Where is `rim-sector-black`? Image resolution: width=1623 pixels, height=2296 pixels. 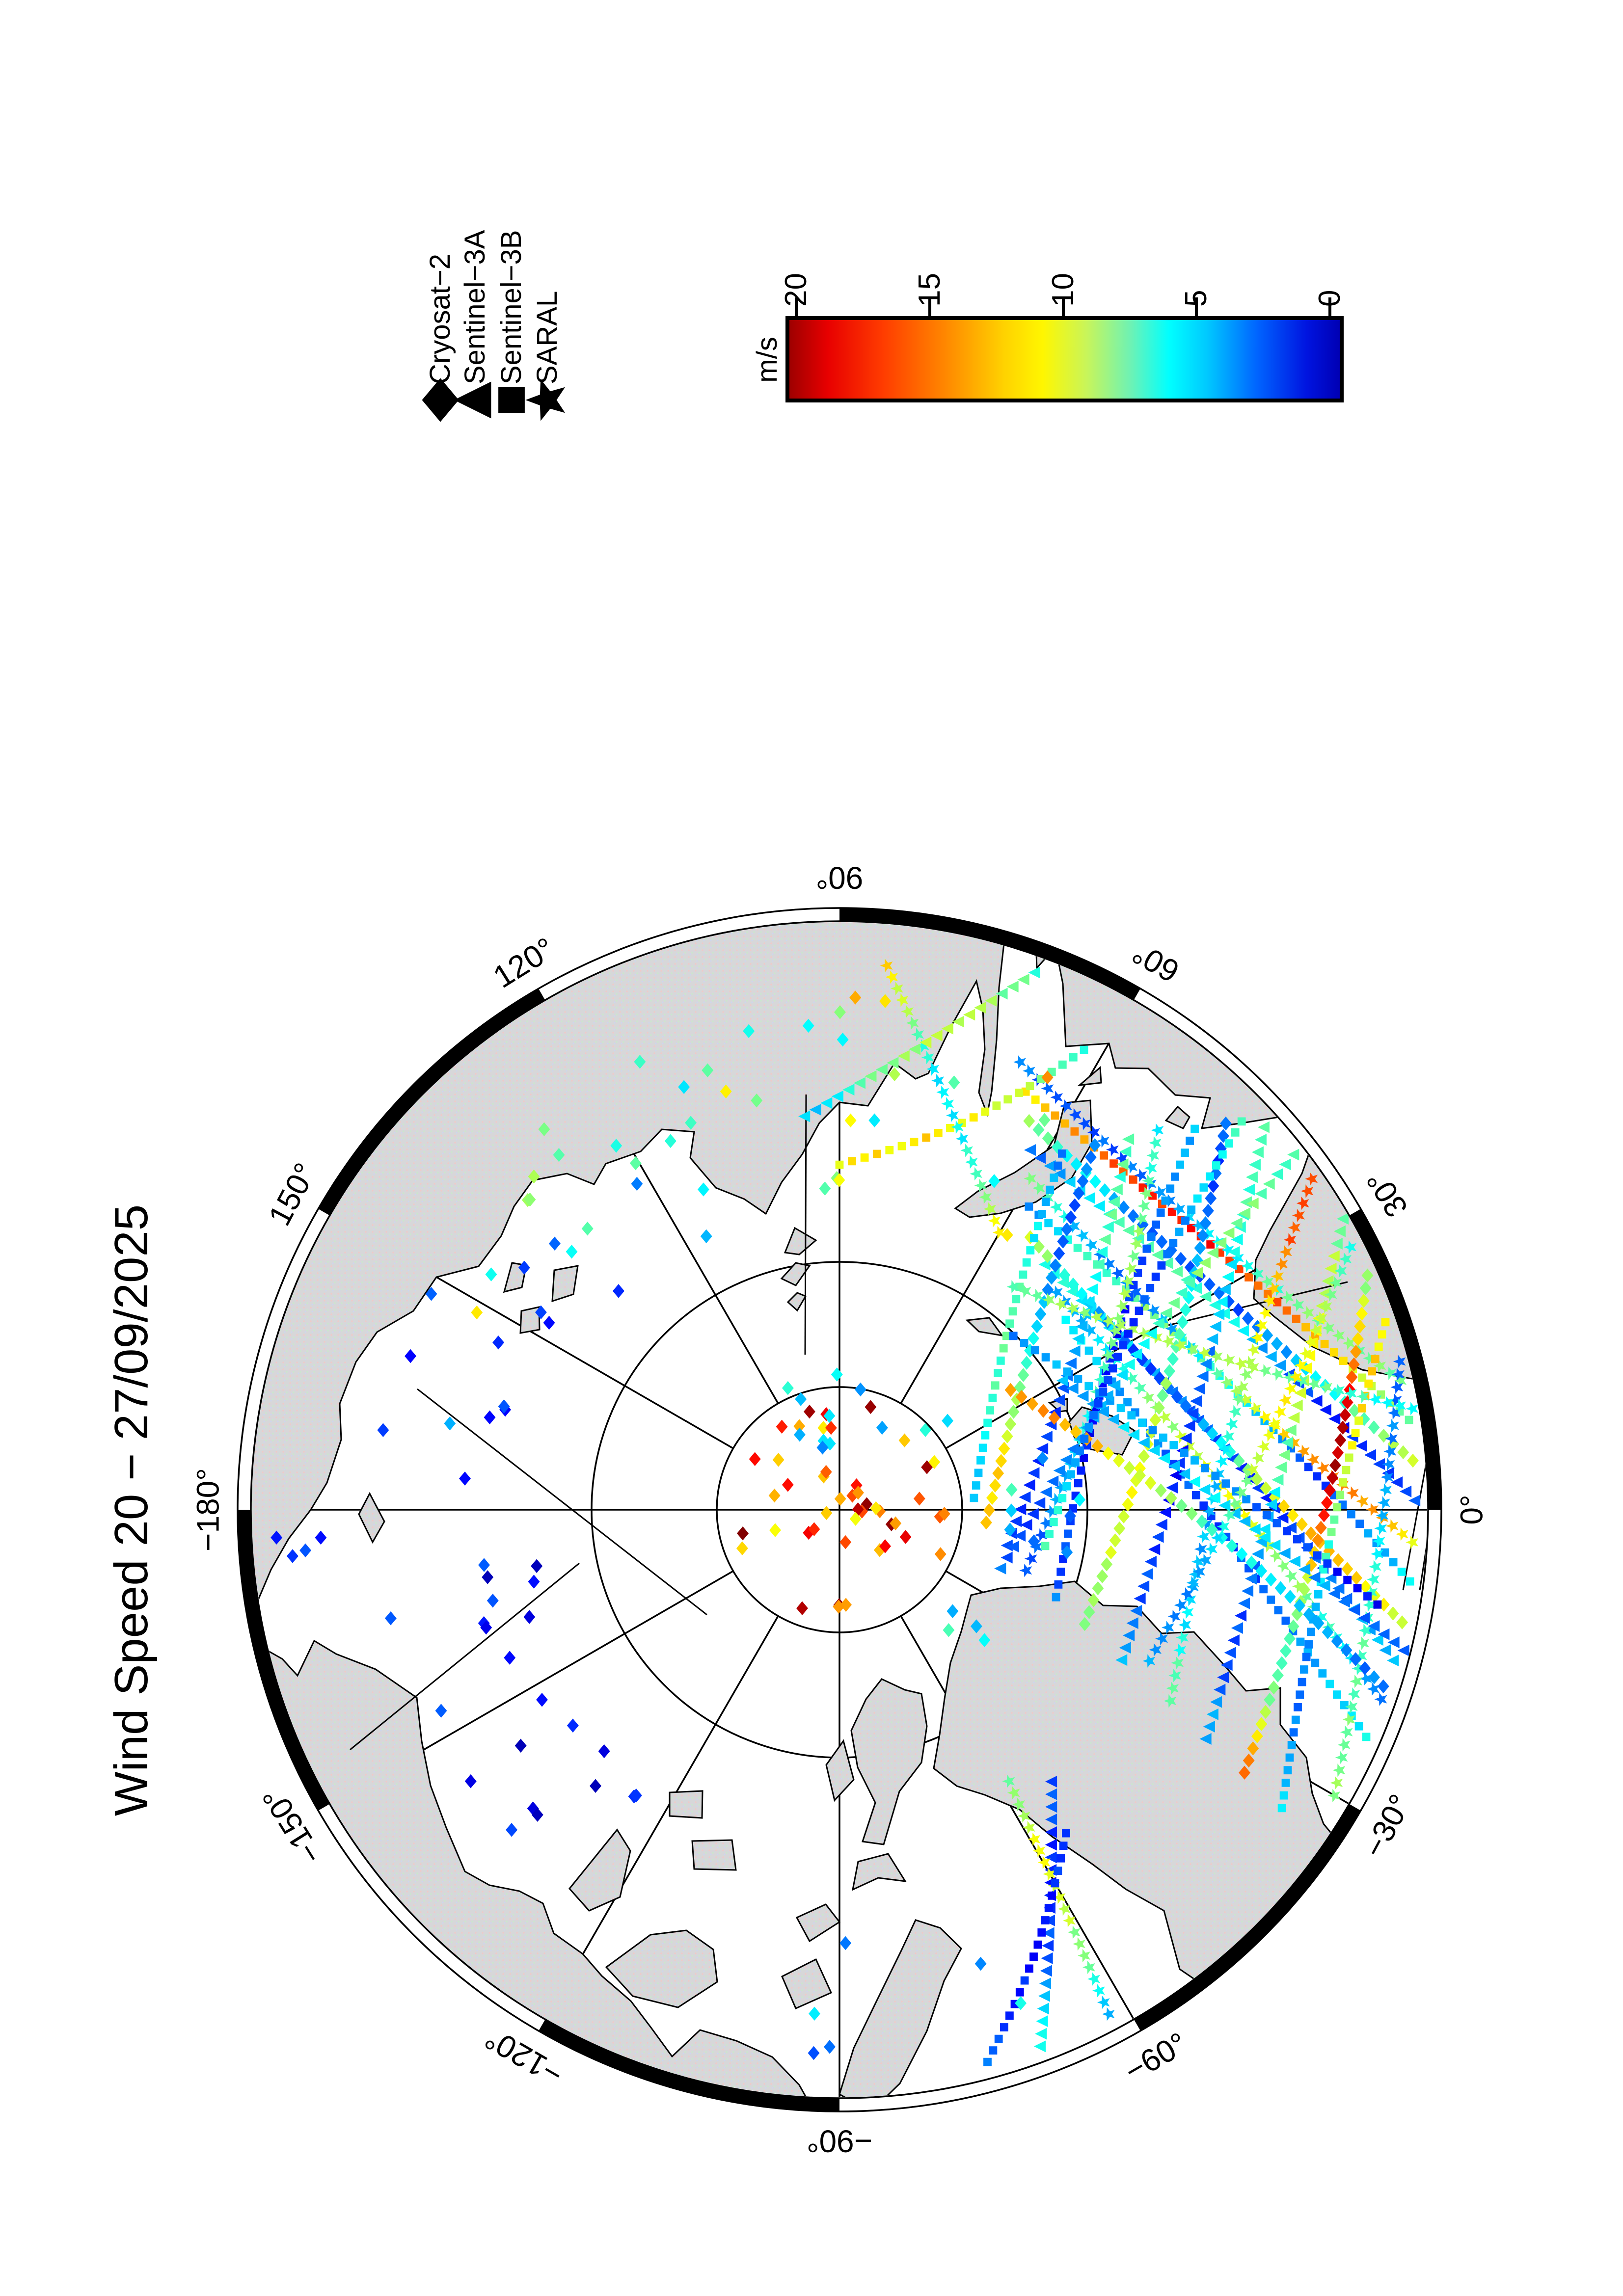
rim-sector-black is located at coordinates (689, 2065).